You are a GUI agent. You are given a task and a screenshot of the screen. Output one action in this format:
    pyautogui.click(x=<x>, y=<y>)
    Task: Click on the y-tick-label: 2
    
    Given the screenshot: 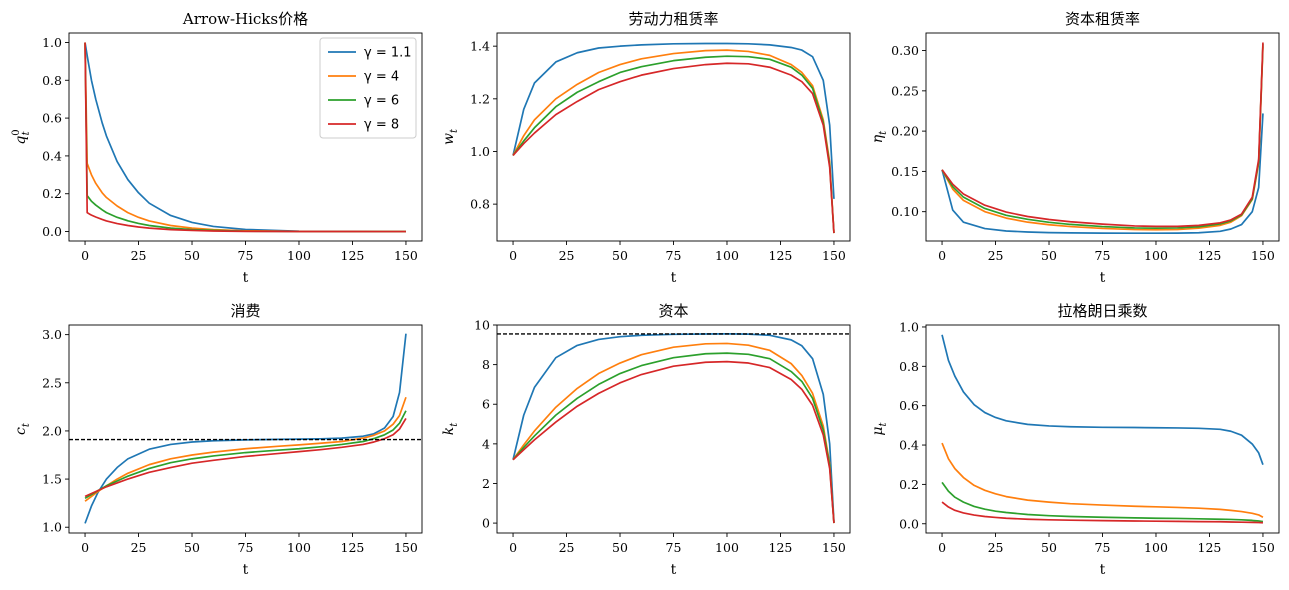 What is the action you would take?
    pyautogui.click(x=486, y=483)
    